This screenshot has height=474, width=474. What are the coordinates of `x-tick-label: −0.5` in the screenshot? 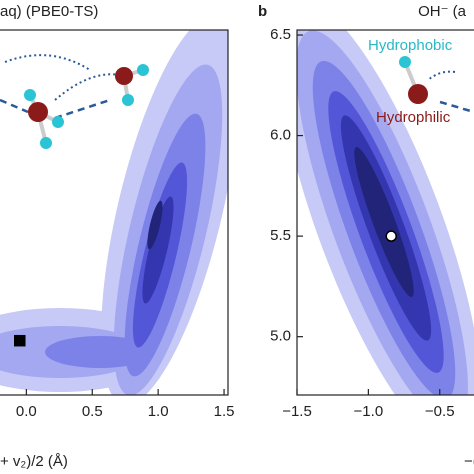 It's located at (440, 411).